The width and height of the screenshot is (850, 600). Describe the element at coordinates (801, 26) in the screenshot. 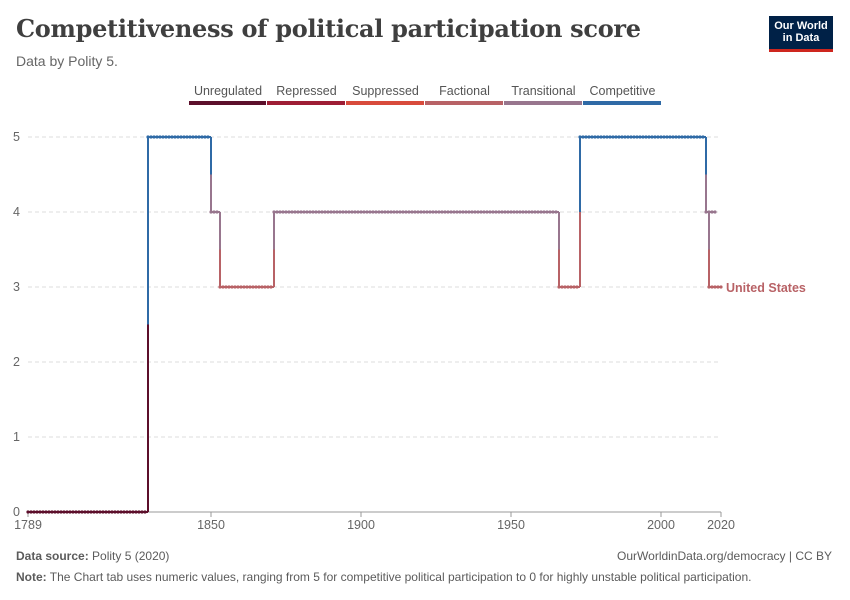

I see `logo-line-1: Our World` at that location.